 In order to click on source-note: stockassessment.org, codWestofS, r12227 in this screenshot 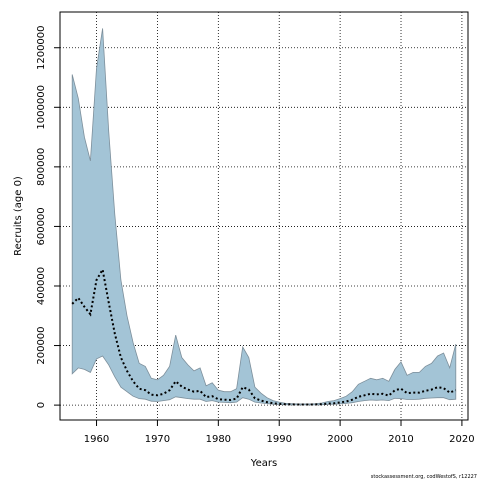, I will do `click(424, 477)`.